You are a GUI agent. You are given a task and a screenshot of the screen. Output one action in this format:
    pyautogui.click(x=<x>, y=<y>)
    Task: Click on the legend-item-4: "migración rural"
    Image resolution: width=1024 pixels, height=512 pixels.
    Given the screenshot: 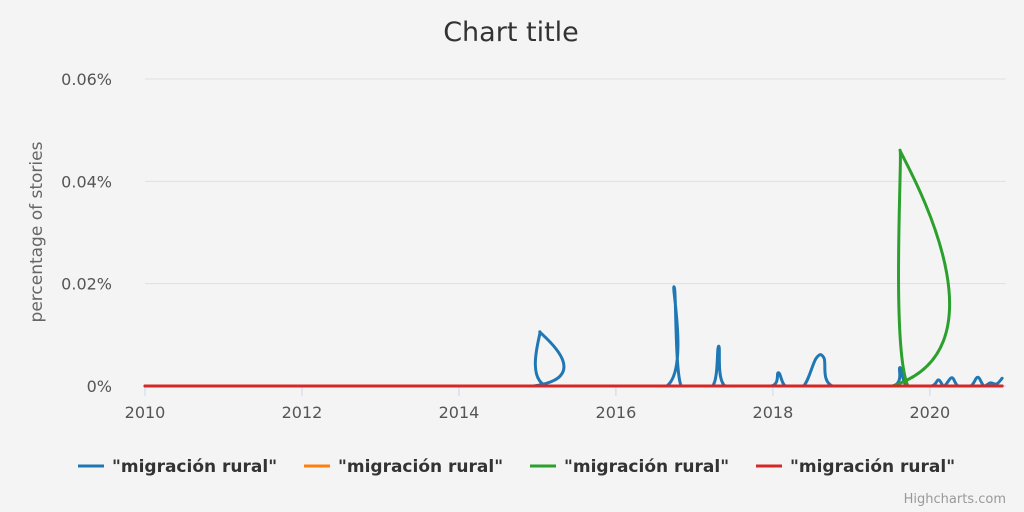 What is the action you would take?
    pyautogui.click(x=855, y=467)
    